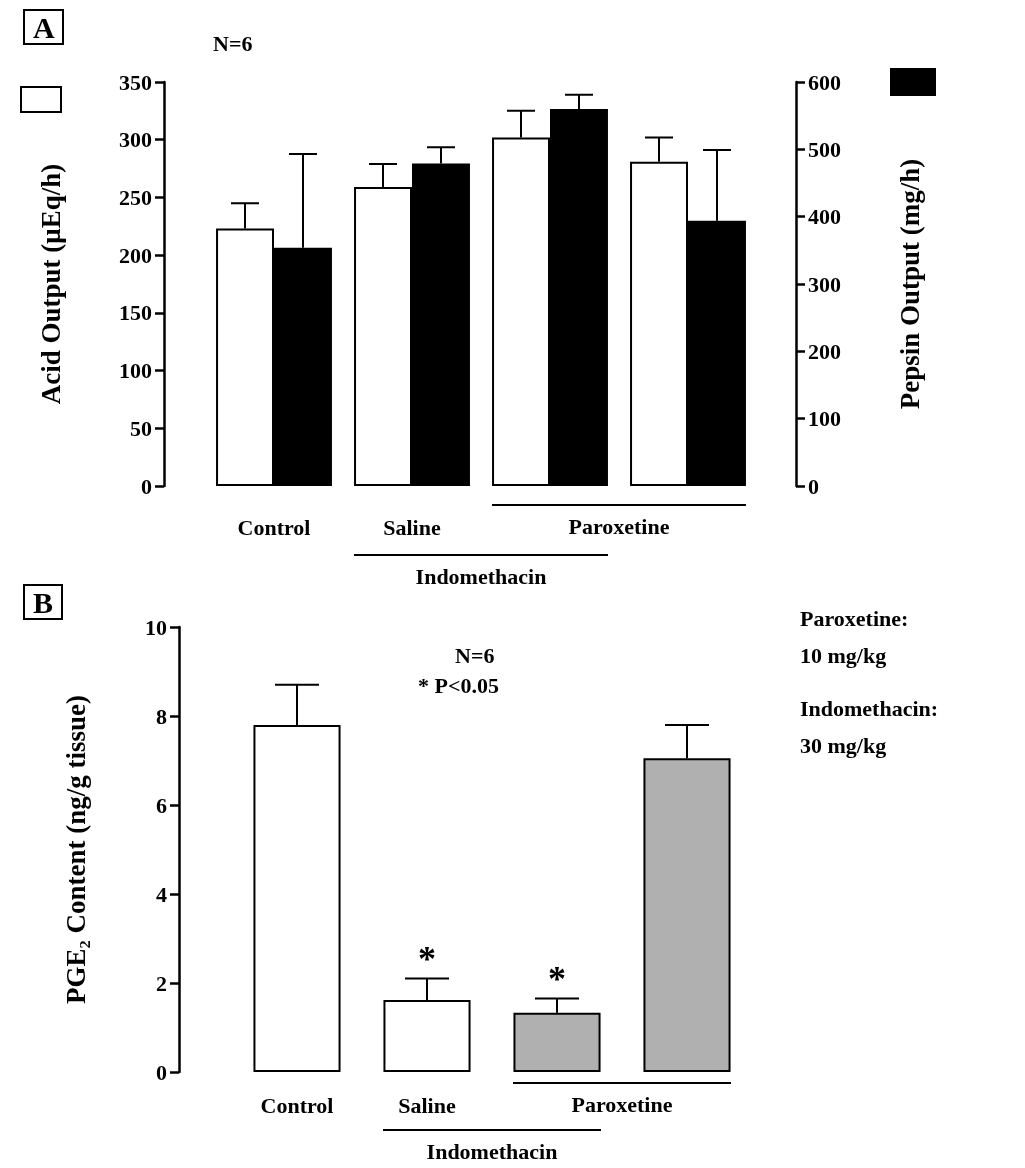  I want to click on text: 30 mg/kg, so click(843, 745).